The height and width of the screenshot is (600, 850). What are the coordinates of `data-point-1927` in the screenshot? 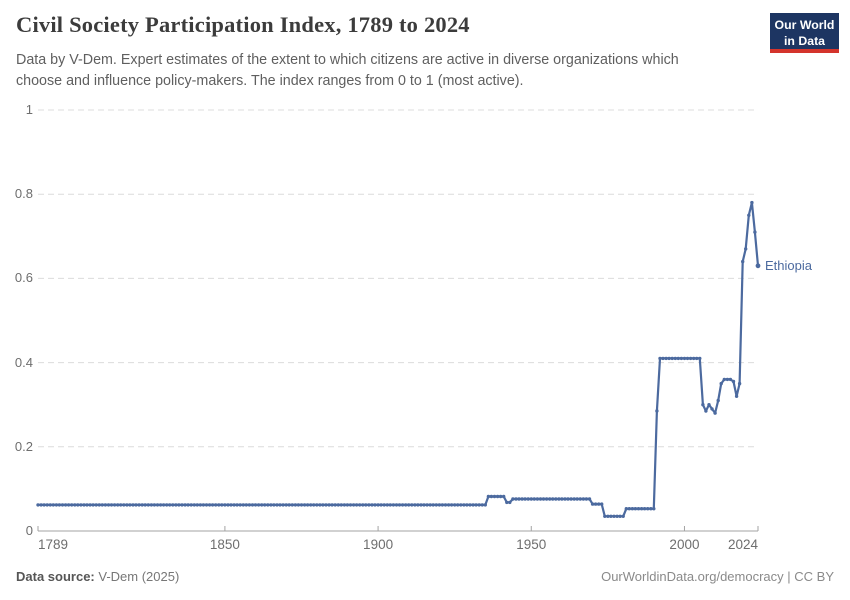 It's located at (461, 505).